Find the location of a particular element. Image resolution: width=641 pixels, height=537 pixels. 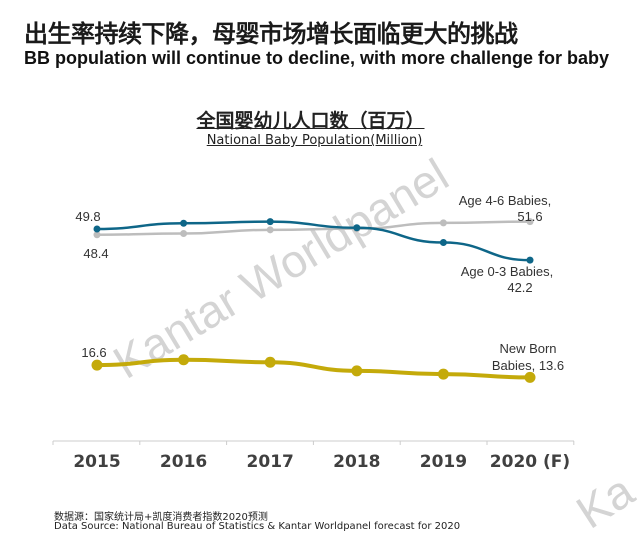

data-label: 42.2 is located at coordinates (519, 287).